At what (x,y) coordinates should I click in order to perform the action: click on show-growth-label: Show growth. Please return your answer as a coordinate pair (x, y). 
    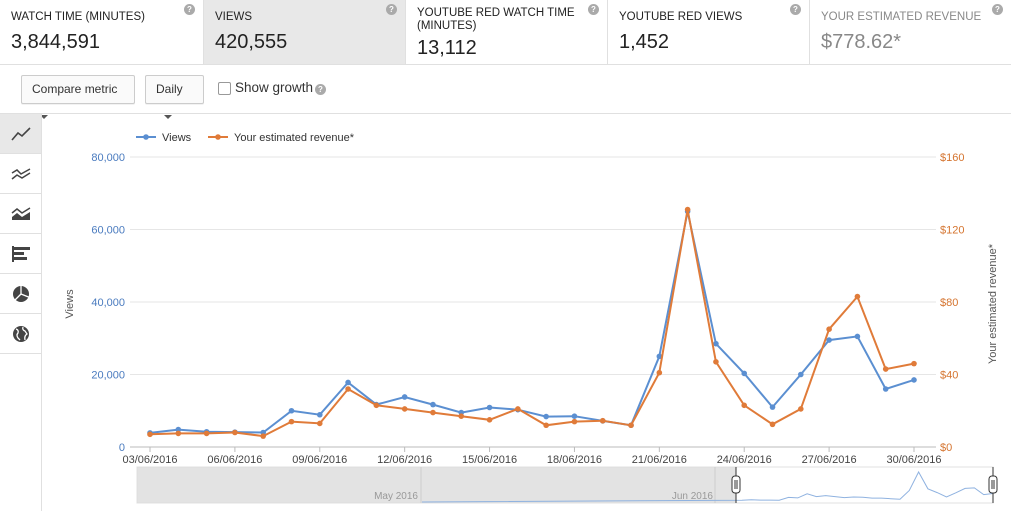
    Looking at the image, I should click on (274, 87).